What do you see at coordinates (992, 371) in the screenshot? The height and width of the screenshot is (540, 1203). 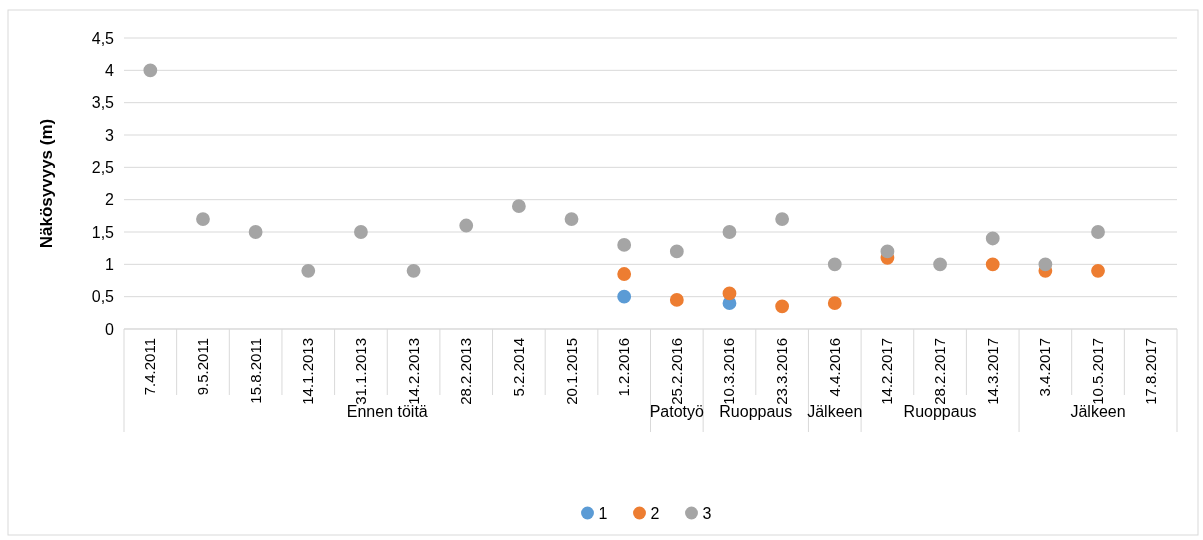 I see `x-tick-label: 14.3.2017` at bounding box center [992, 371].